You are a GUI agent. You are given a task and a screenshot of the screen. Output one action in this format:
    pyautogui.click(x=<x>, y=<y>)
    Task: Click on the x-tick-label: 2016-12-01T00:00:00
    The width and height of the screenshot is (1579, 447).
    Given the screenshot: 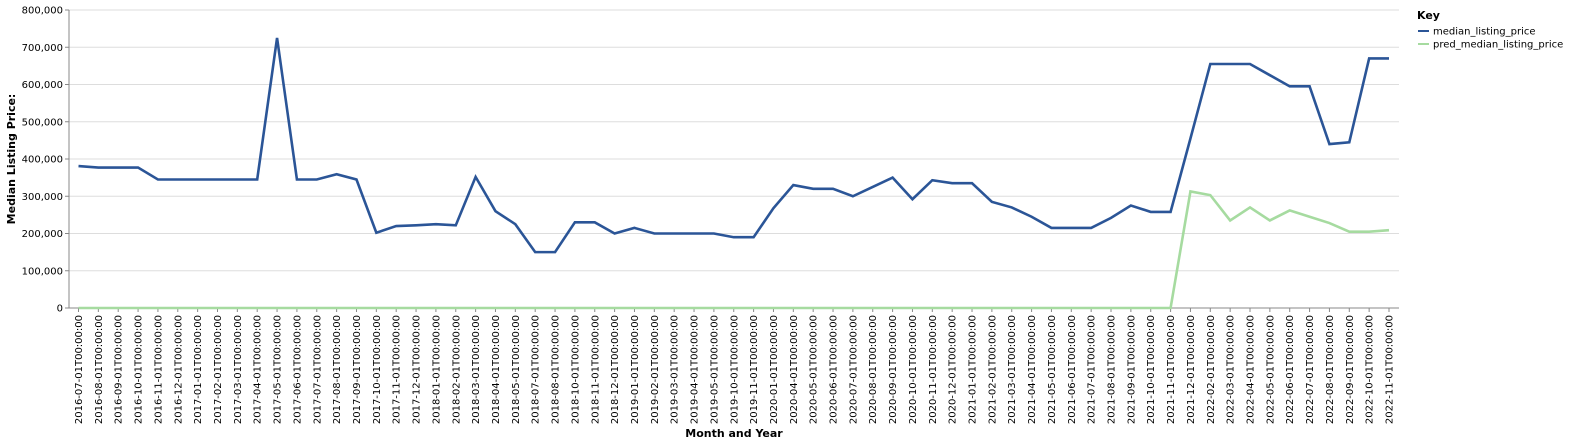 What is the action you would take?
    pyautogui.click(x=178, y=369)
    